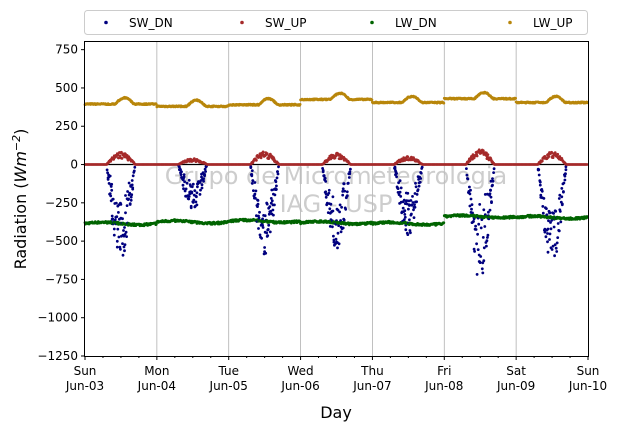  What do you see at coordinates (151, 23) in the screenshot?
I see `legend-label: SW_DN` at bounding box center [151, 23].